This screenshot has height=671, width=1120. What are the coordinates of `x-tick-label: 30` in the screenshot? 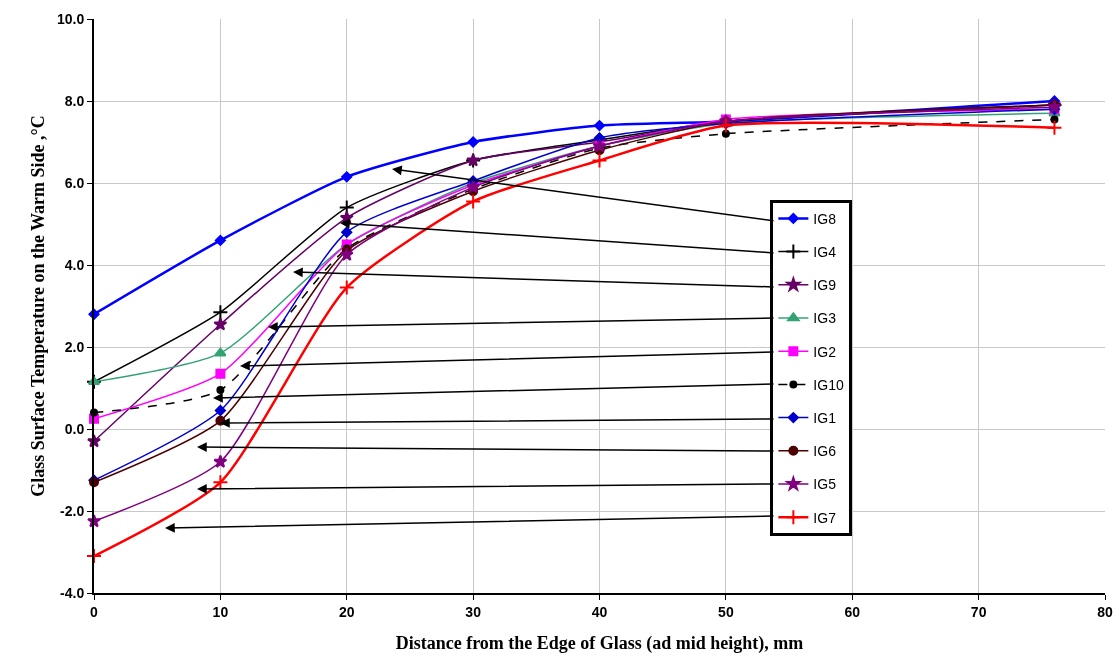 It's located at (473, 611).